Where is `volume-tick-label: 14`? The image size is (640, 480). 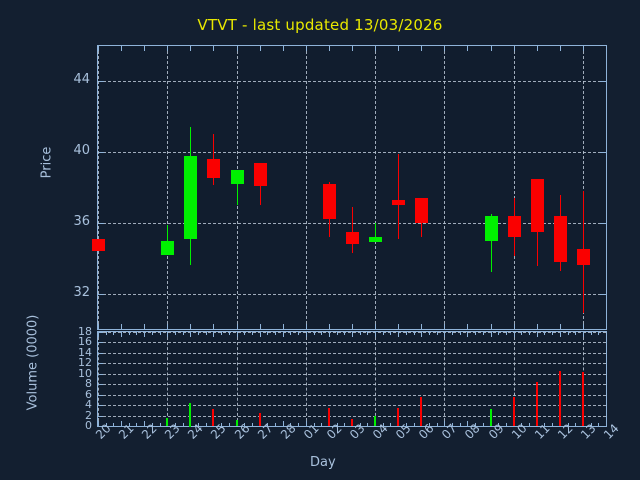 volume-tick-label: 14 is located at coordinates (85, 352).